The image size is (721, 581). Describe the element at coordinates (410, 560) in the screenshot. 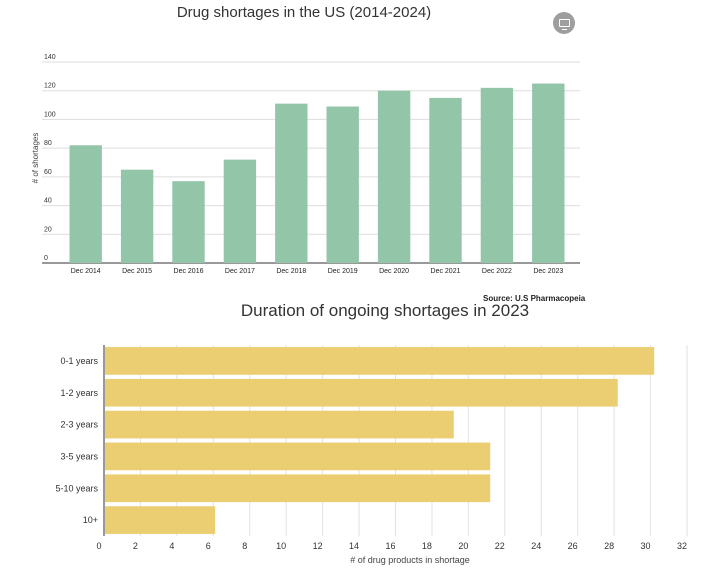

I see `chart2-x-axis-label: # of drug products in shortage` at that location.